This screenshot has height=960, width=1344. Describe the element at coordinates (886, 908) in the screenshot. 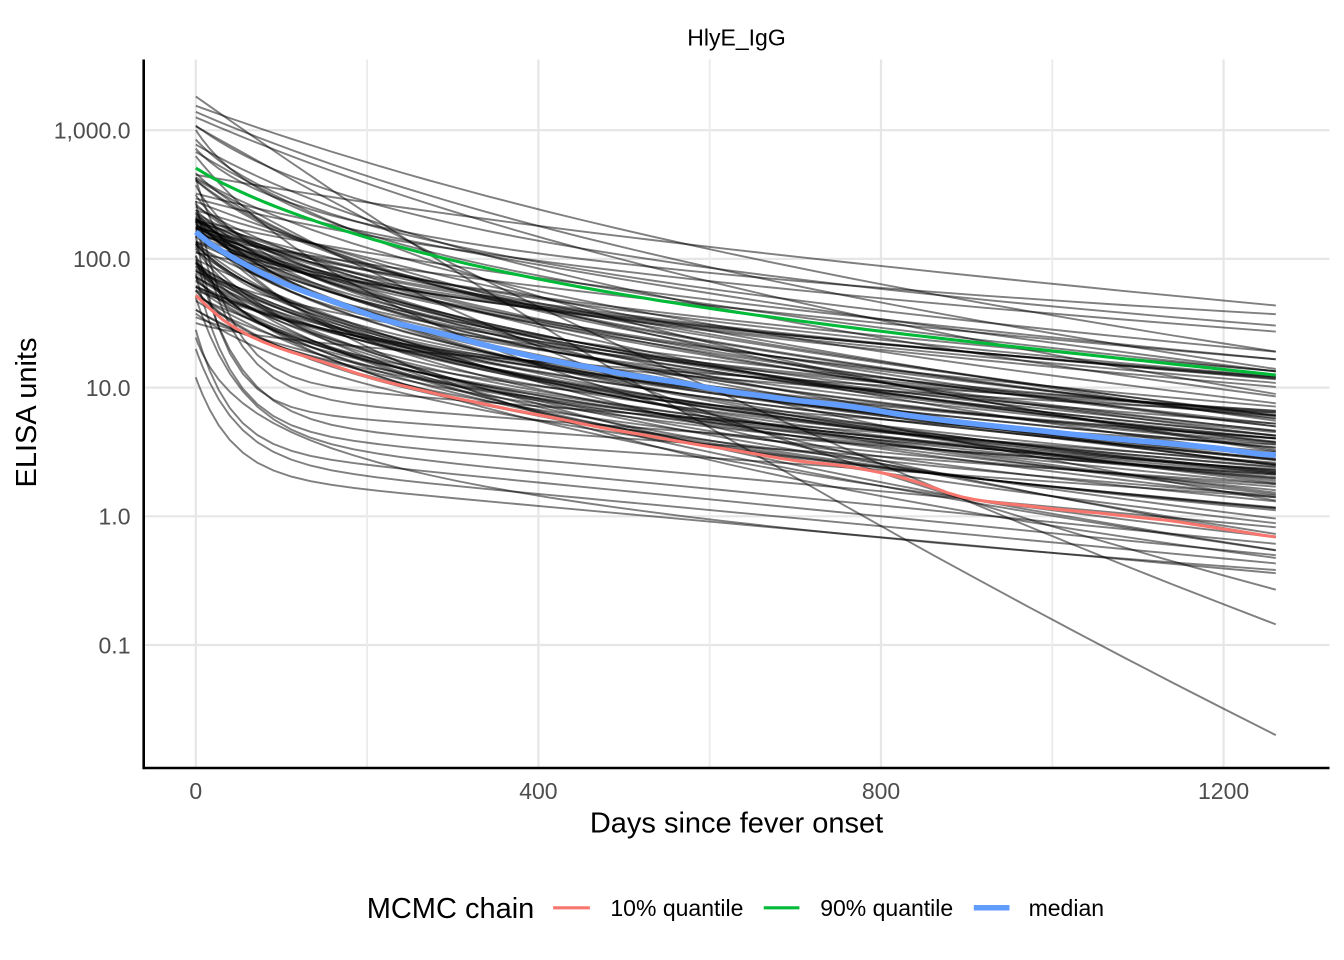

I see `svg-text: 90% quantile` at that location.